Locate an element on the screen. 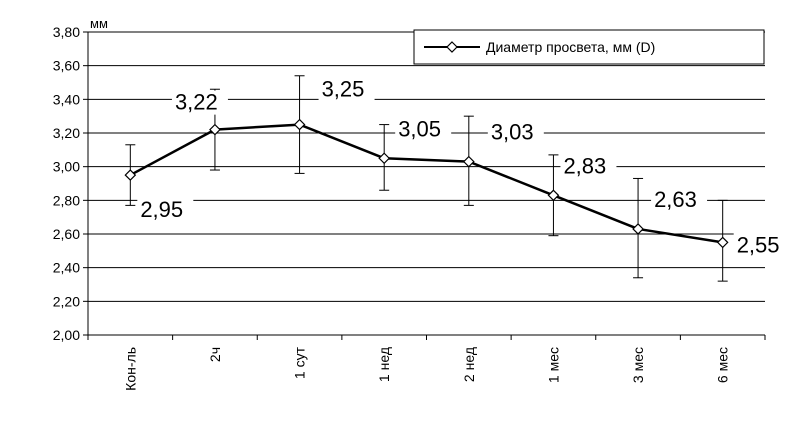  y-tick-label: 2,80 is located at coordinates (66, 200).